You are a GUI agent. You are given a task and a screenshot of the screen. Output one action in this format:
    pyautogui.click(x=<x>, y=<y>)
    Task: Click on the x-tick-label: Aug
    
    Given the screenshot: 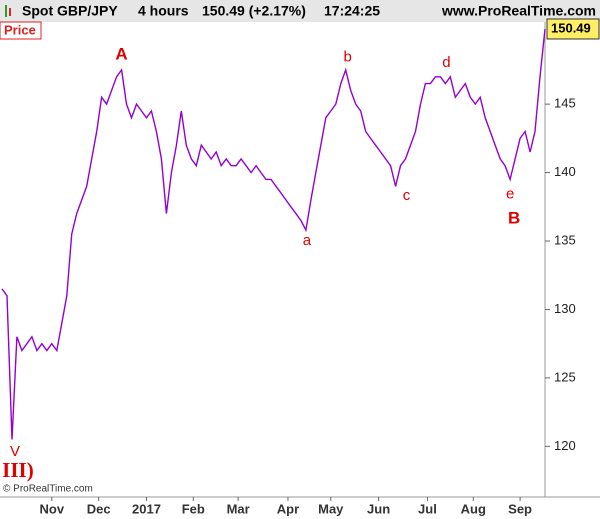 What is the action you would take?
    pyautogui.click(x=473, y=508)
    